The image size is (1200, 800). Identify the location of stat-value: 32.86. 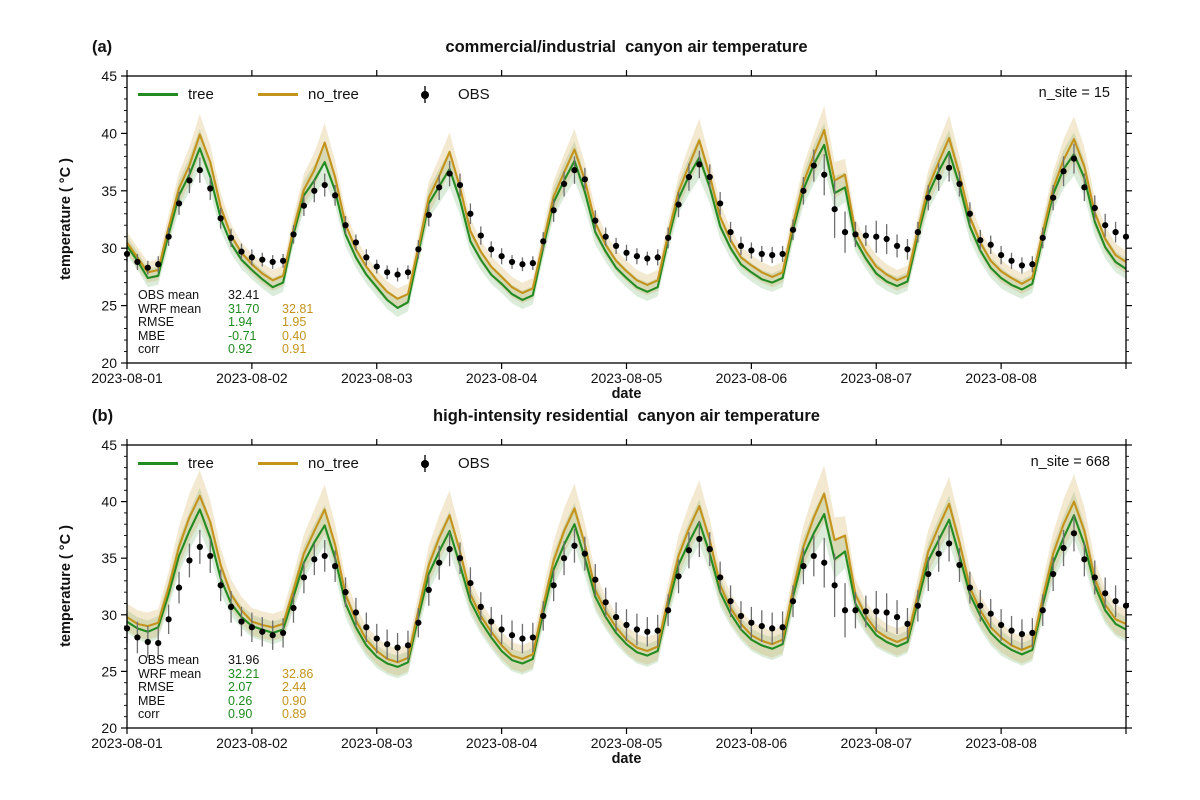
(298, 673).